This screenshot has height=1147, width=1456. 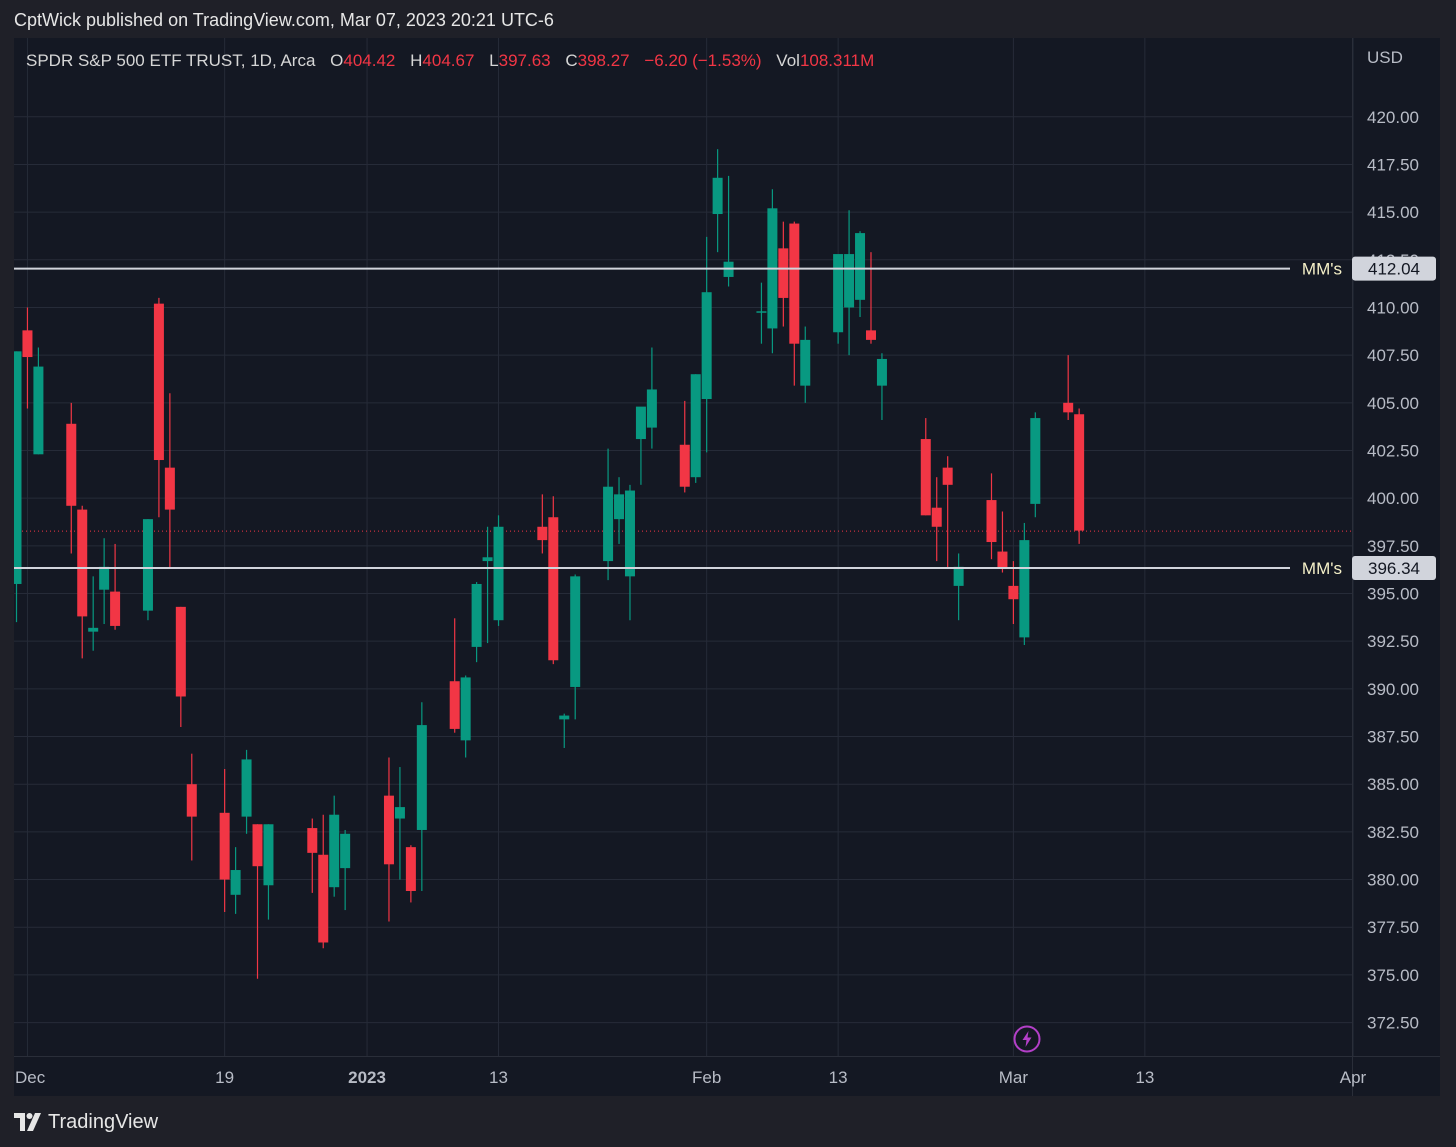 What do you see at coordinates (1353, 1077) in the screenshot?
I see `x-tick-label: Apr` at bounding box center [1353, 1077].